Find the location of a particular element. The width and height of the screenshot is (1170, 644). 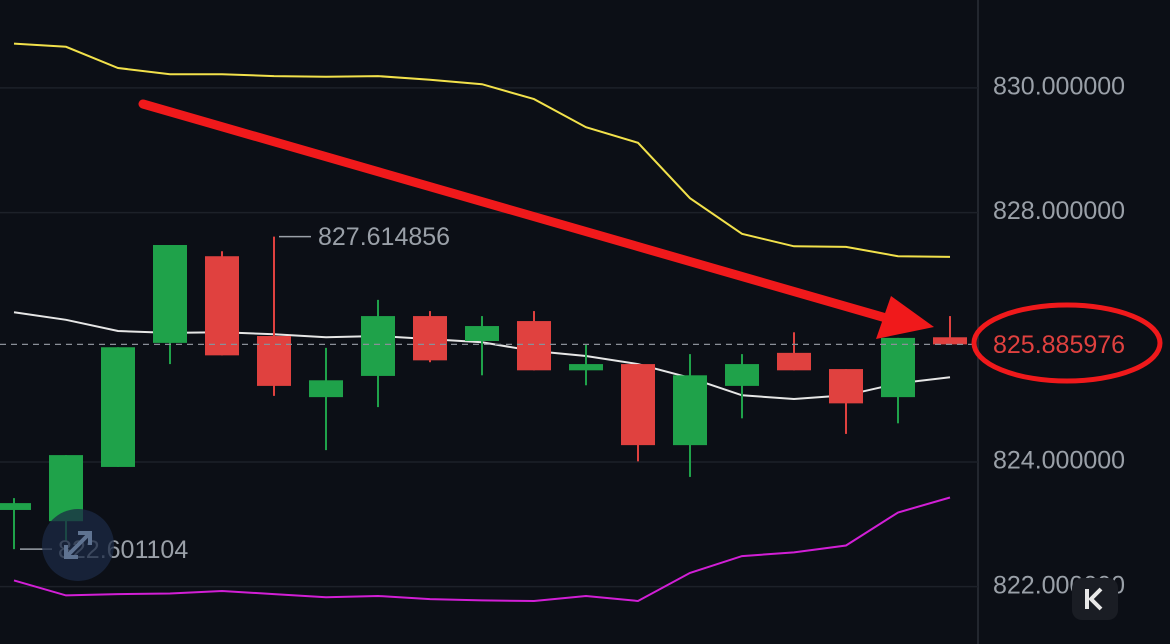

scroll-to-latest-button is located at coordinates (1095, 599).